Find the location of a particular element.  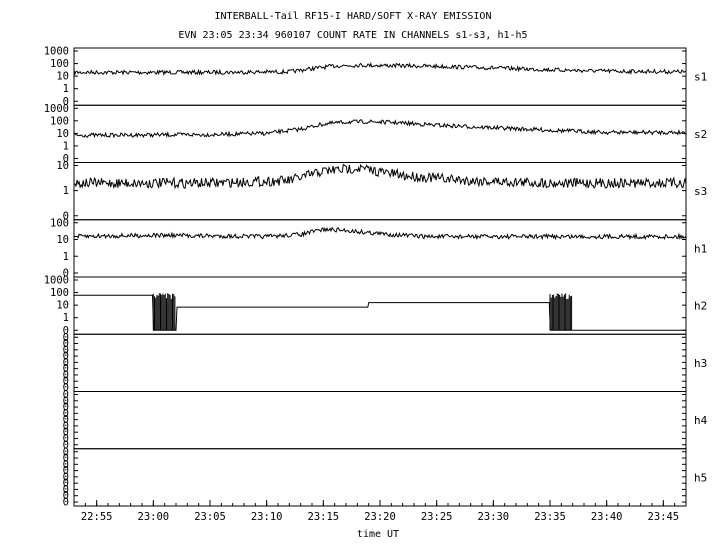

x-tick-label: 23:10 is located at coordinates (267, 517).